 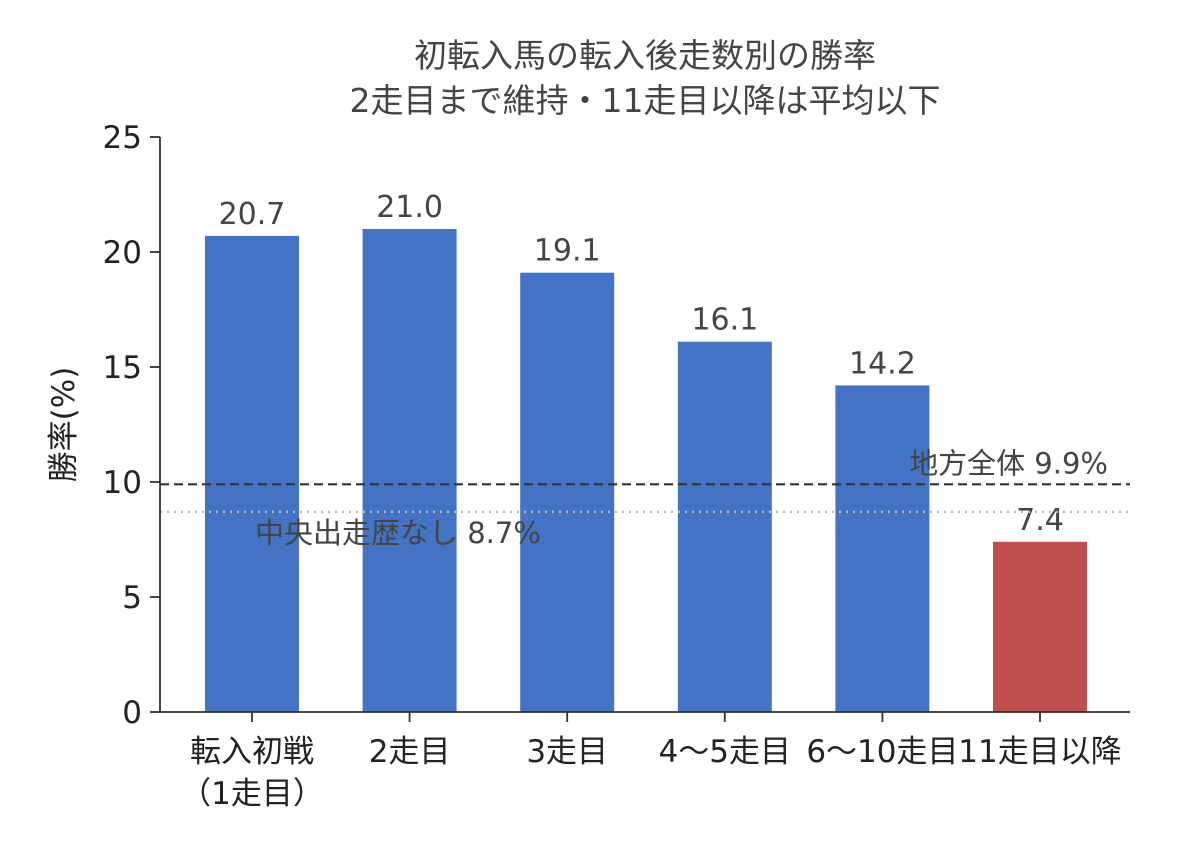 What do you see at coordinates (398, 533) in the screenshot?
I see `reference-label-no-jra: 中央出走歴なし 8.7%` at bounding box center [398, 533].